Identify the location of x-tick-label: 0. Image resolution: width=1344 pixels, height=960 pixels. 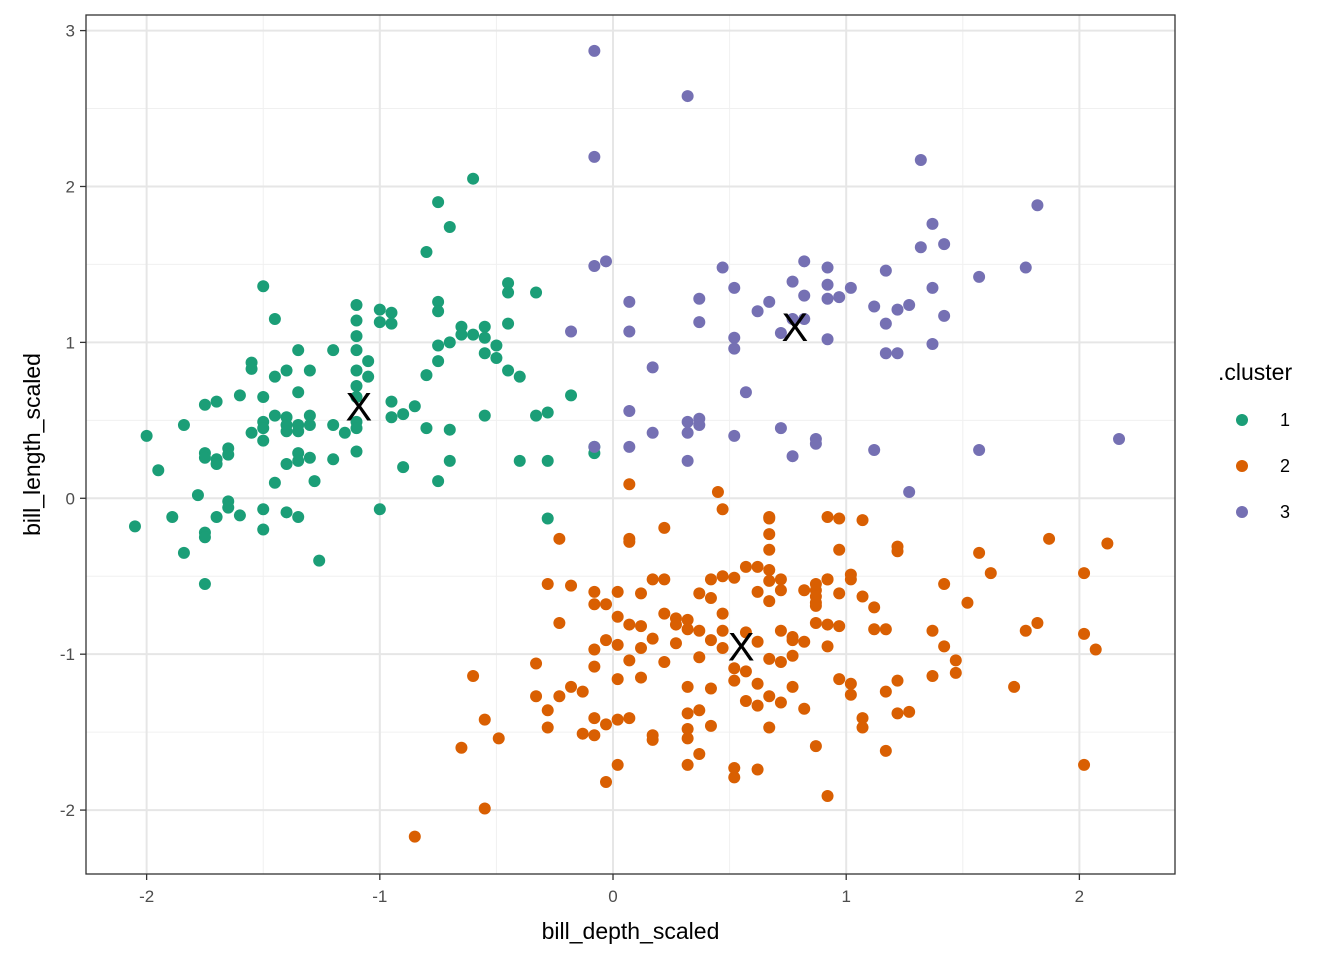
(612, 896).